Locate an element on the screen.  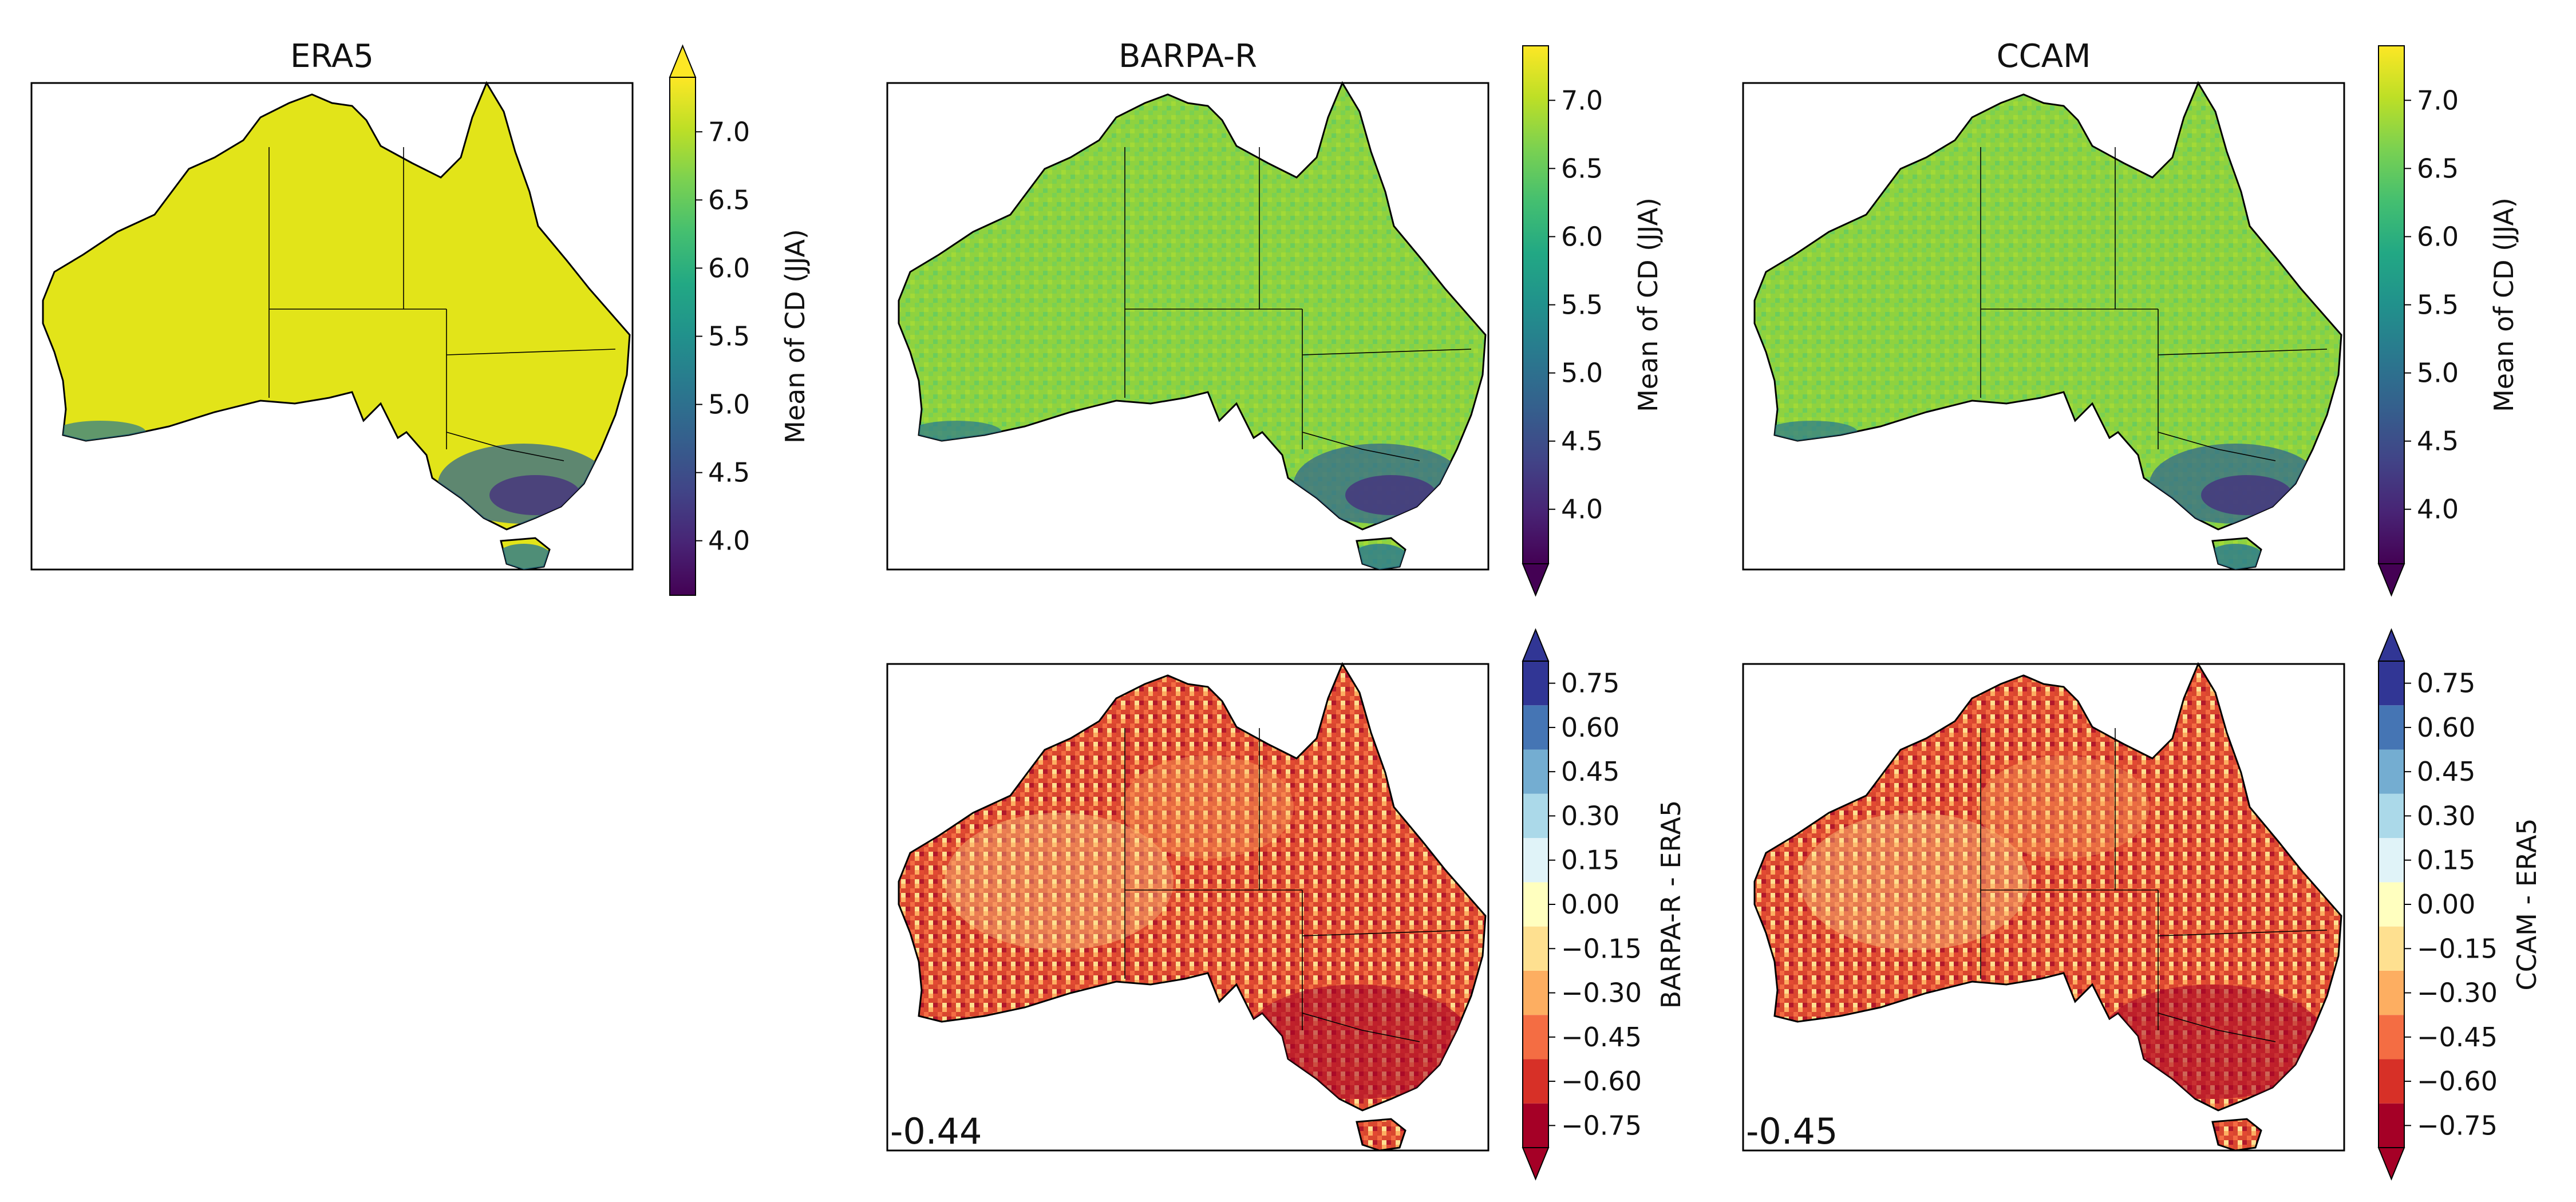
colorbar-label: CCAM - ERA5 is located at coordinates (2526, 904).